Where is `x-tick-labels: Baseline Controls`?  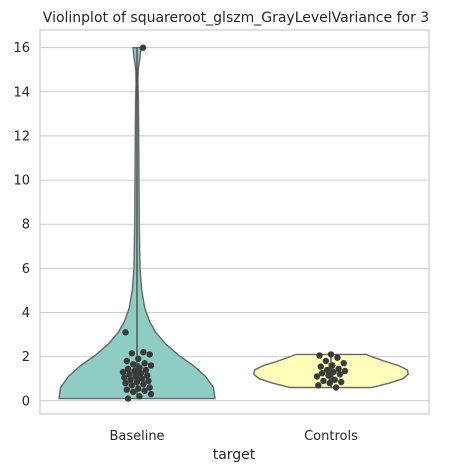
x-tick-labels: Baseline Controls is located at coordinates (233, 436).